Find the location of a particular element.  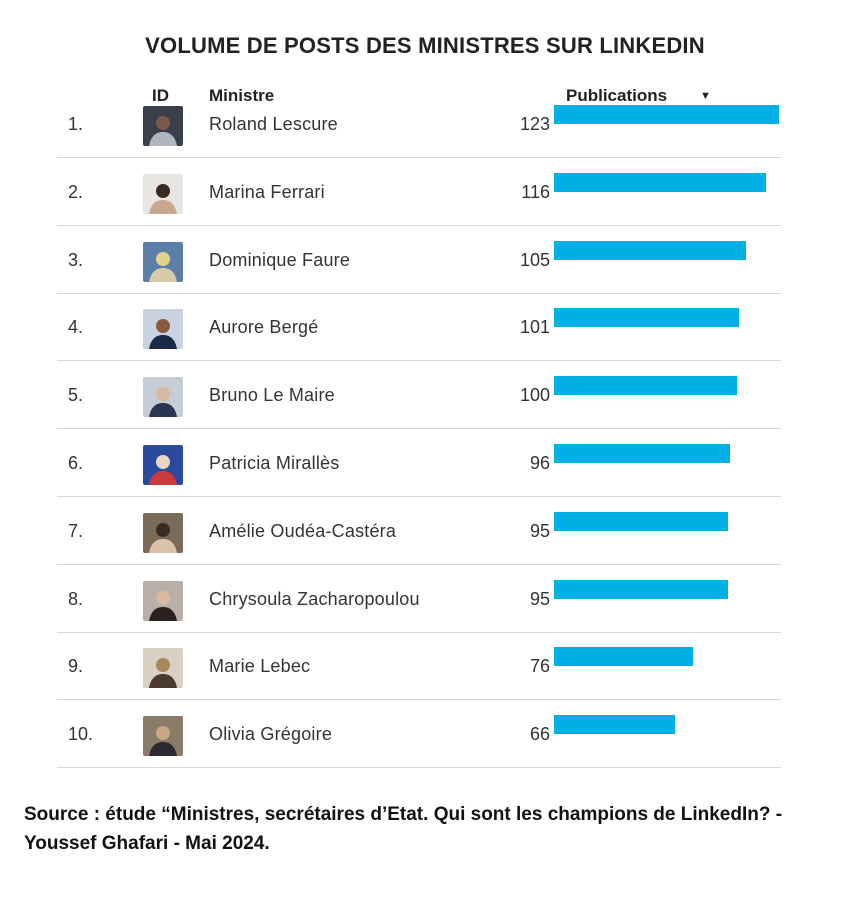

row-rank: 10. is located at coordinates (81, 734).